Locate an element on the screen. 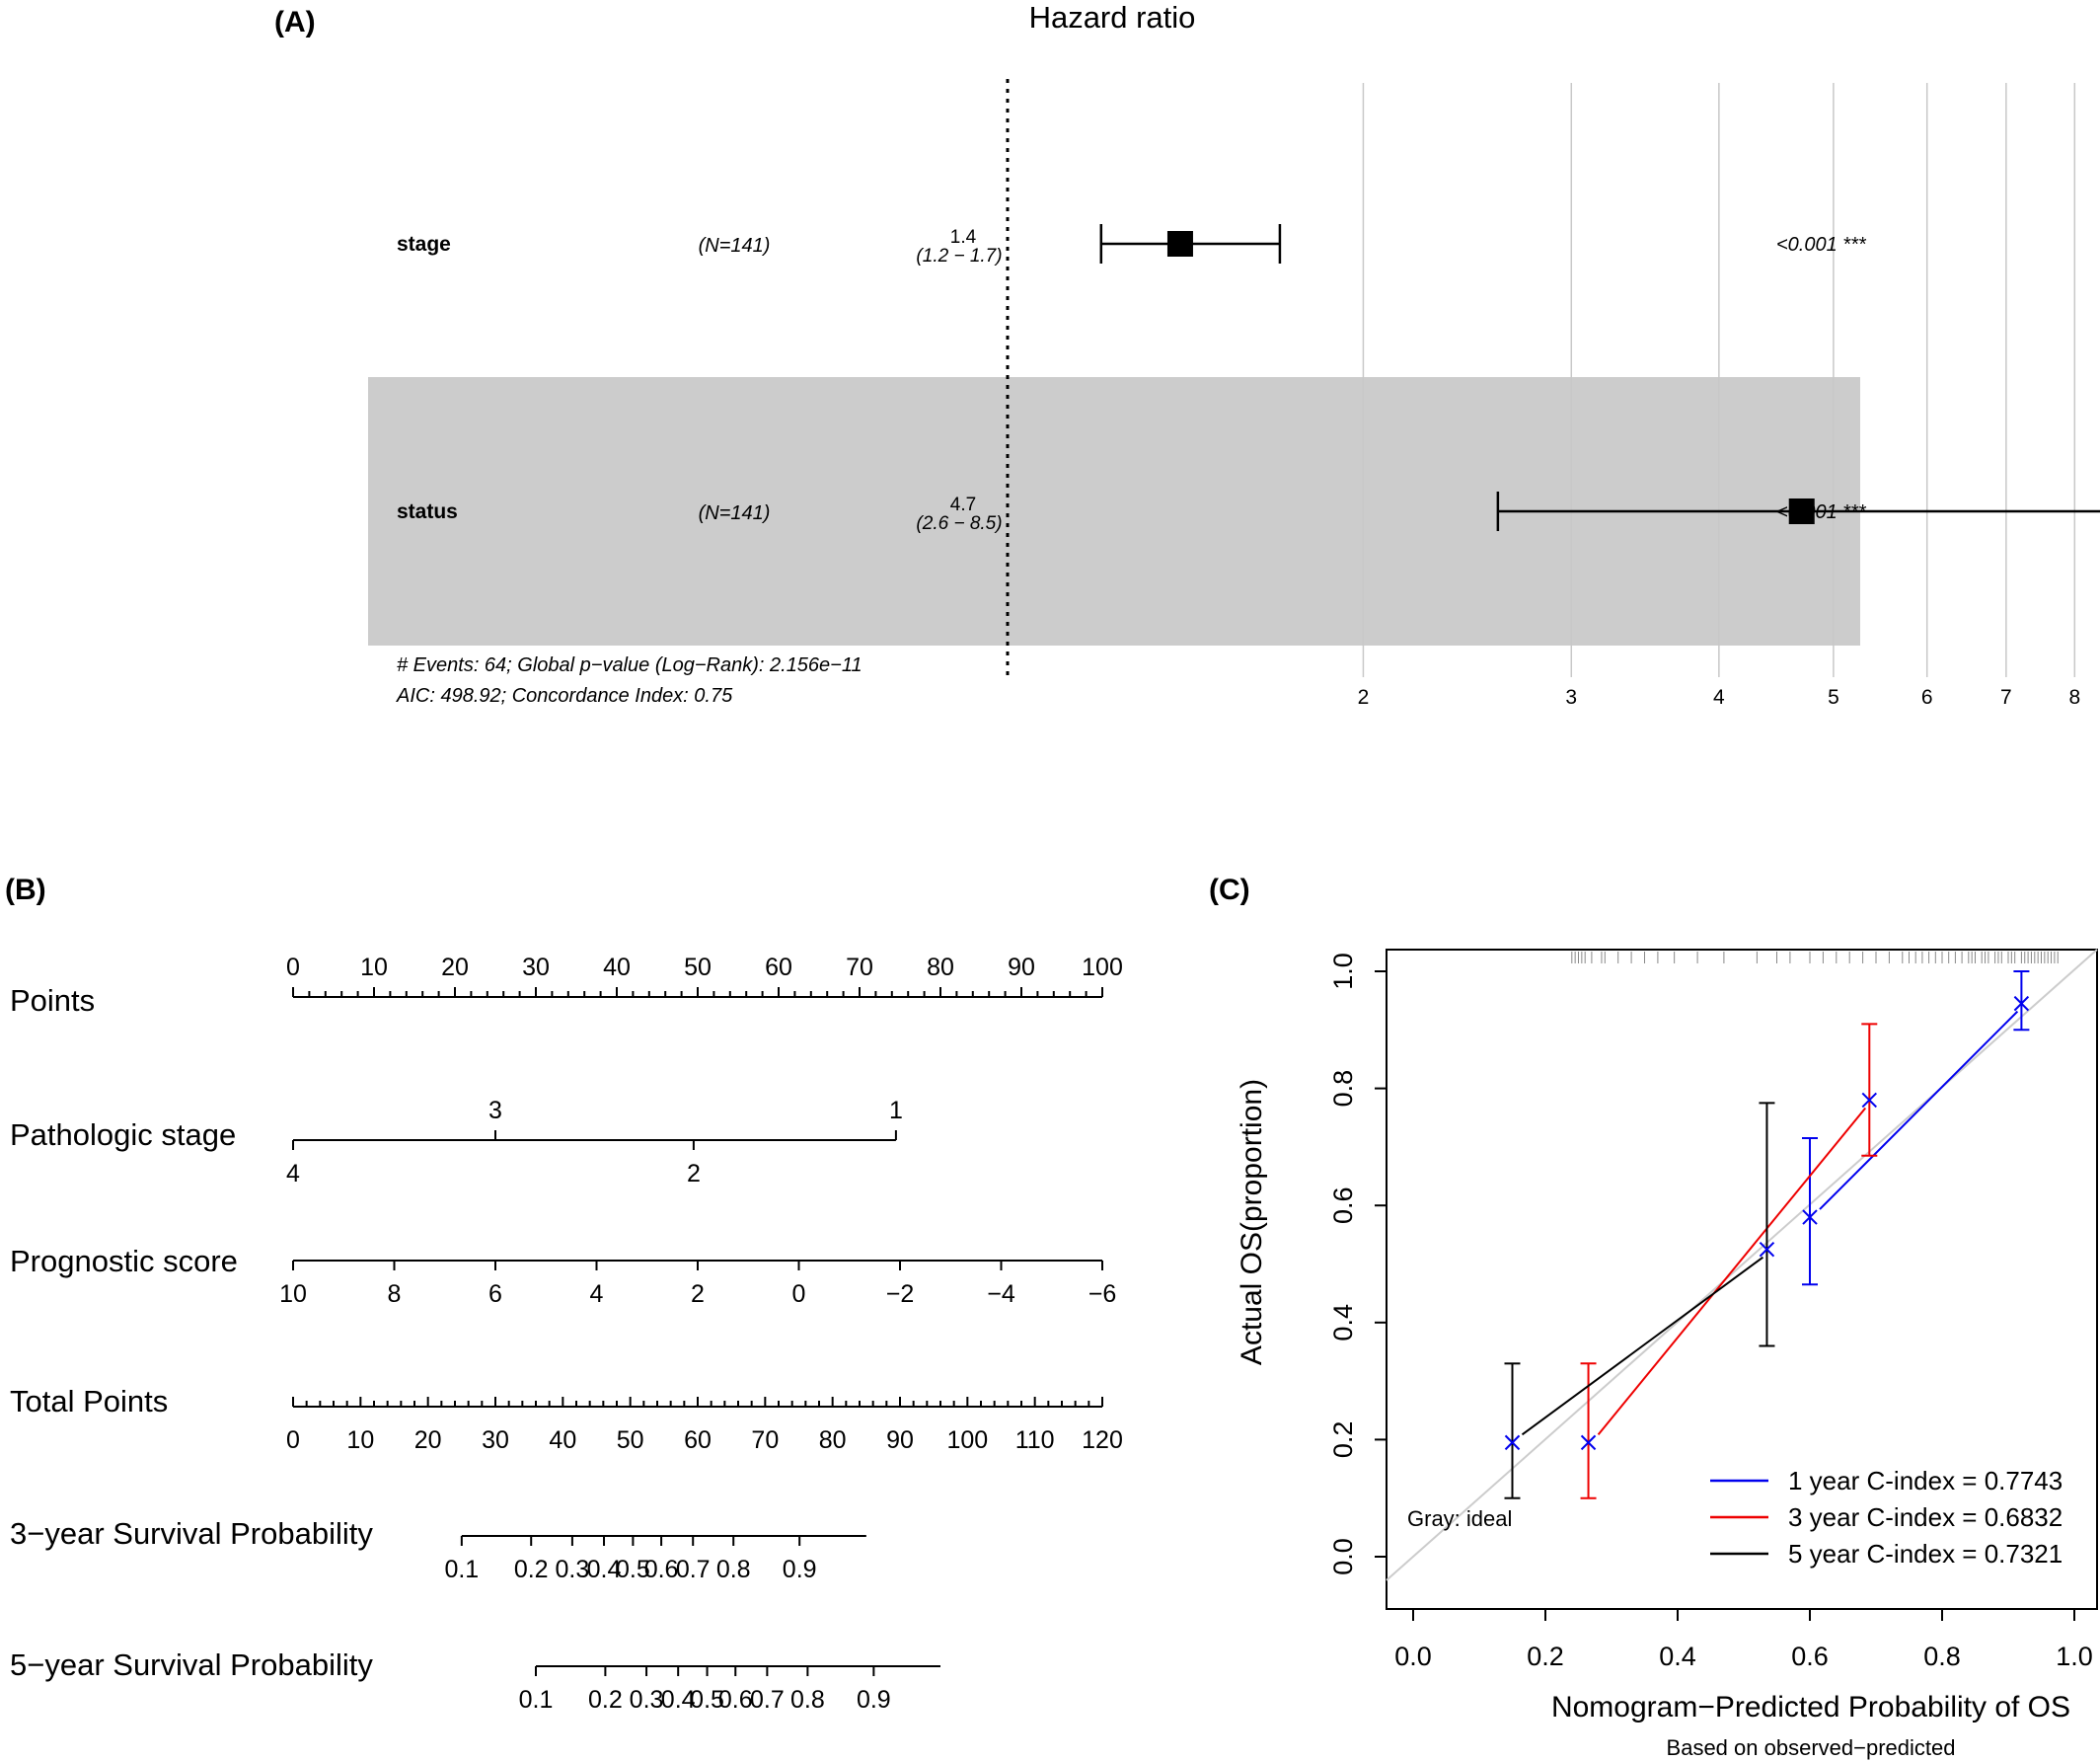  x-tick-label: 0.2 is located at coordinates (1545, 1657).